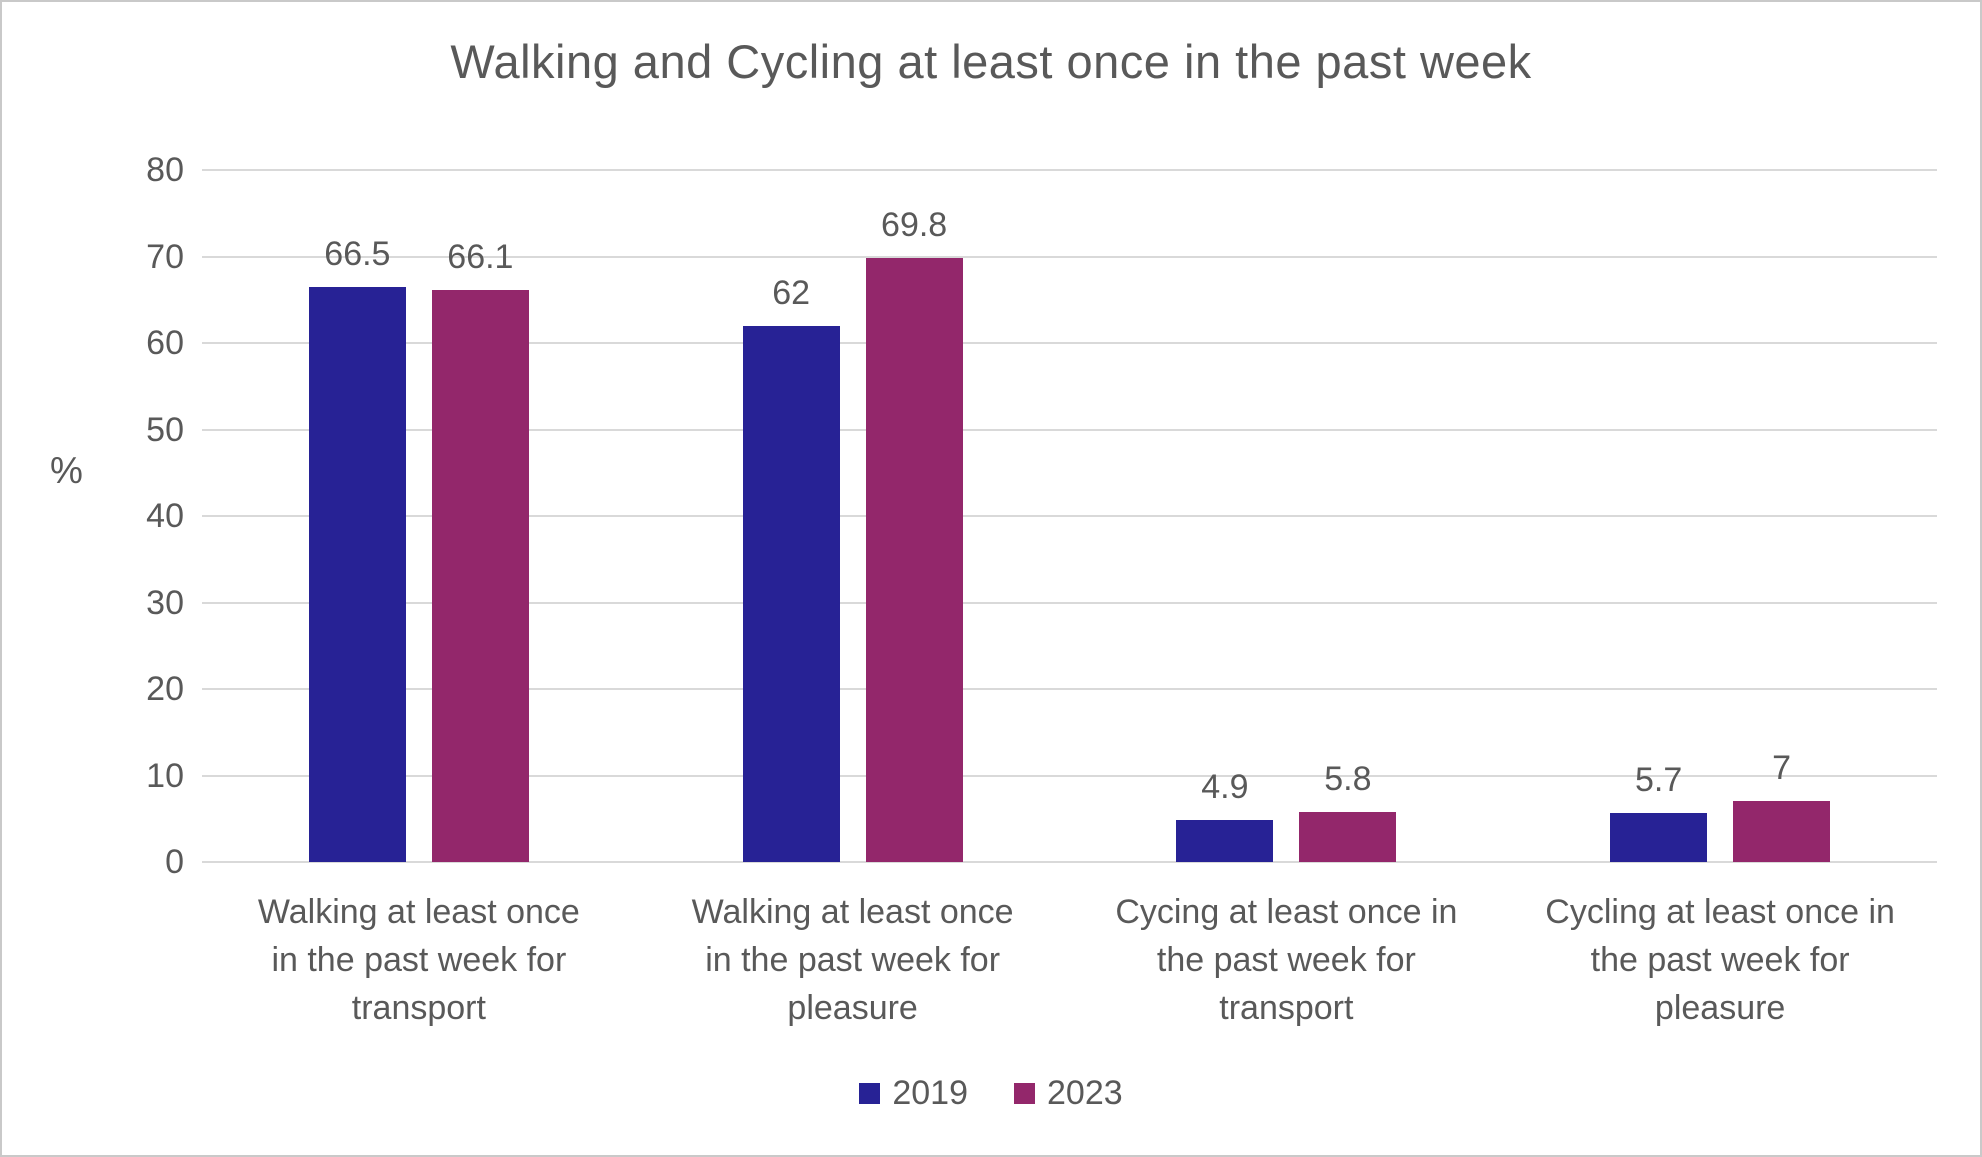 The image size is (1982, 1157). Describe the element at coordinates (791, 292) in the screenshot. I see `bar-value-label: 62` at that location.